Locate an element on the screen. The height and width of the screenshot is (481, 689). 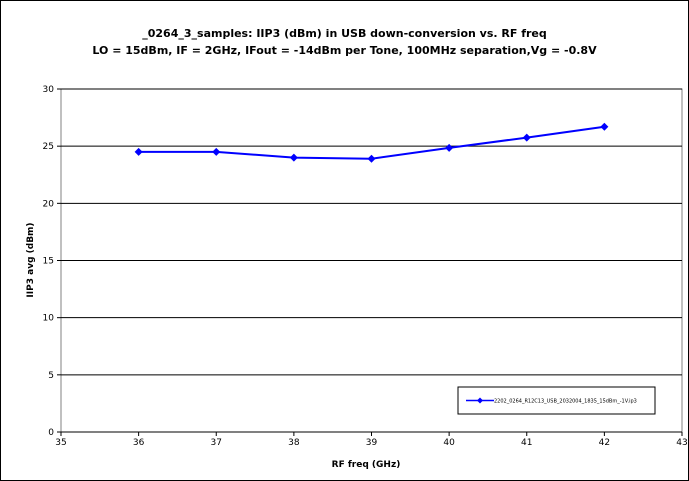
y-tick-label: 25 is located at coordinates (48, 147).